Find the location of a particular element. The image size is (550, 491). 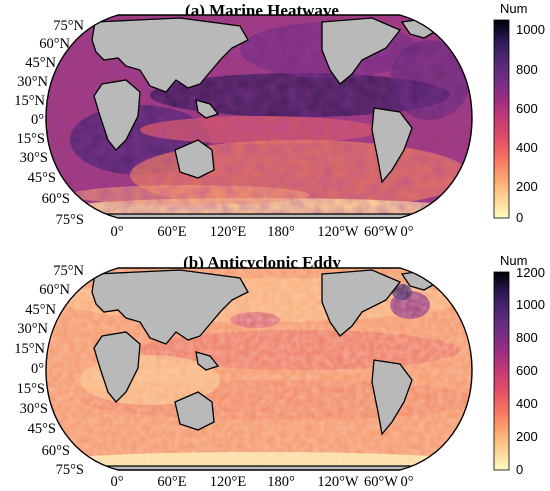

panel-b-lon-labels: 0° 60°E 120°E 180° 120°W 60°W 0° is located at coordinates (261, 482).